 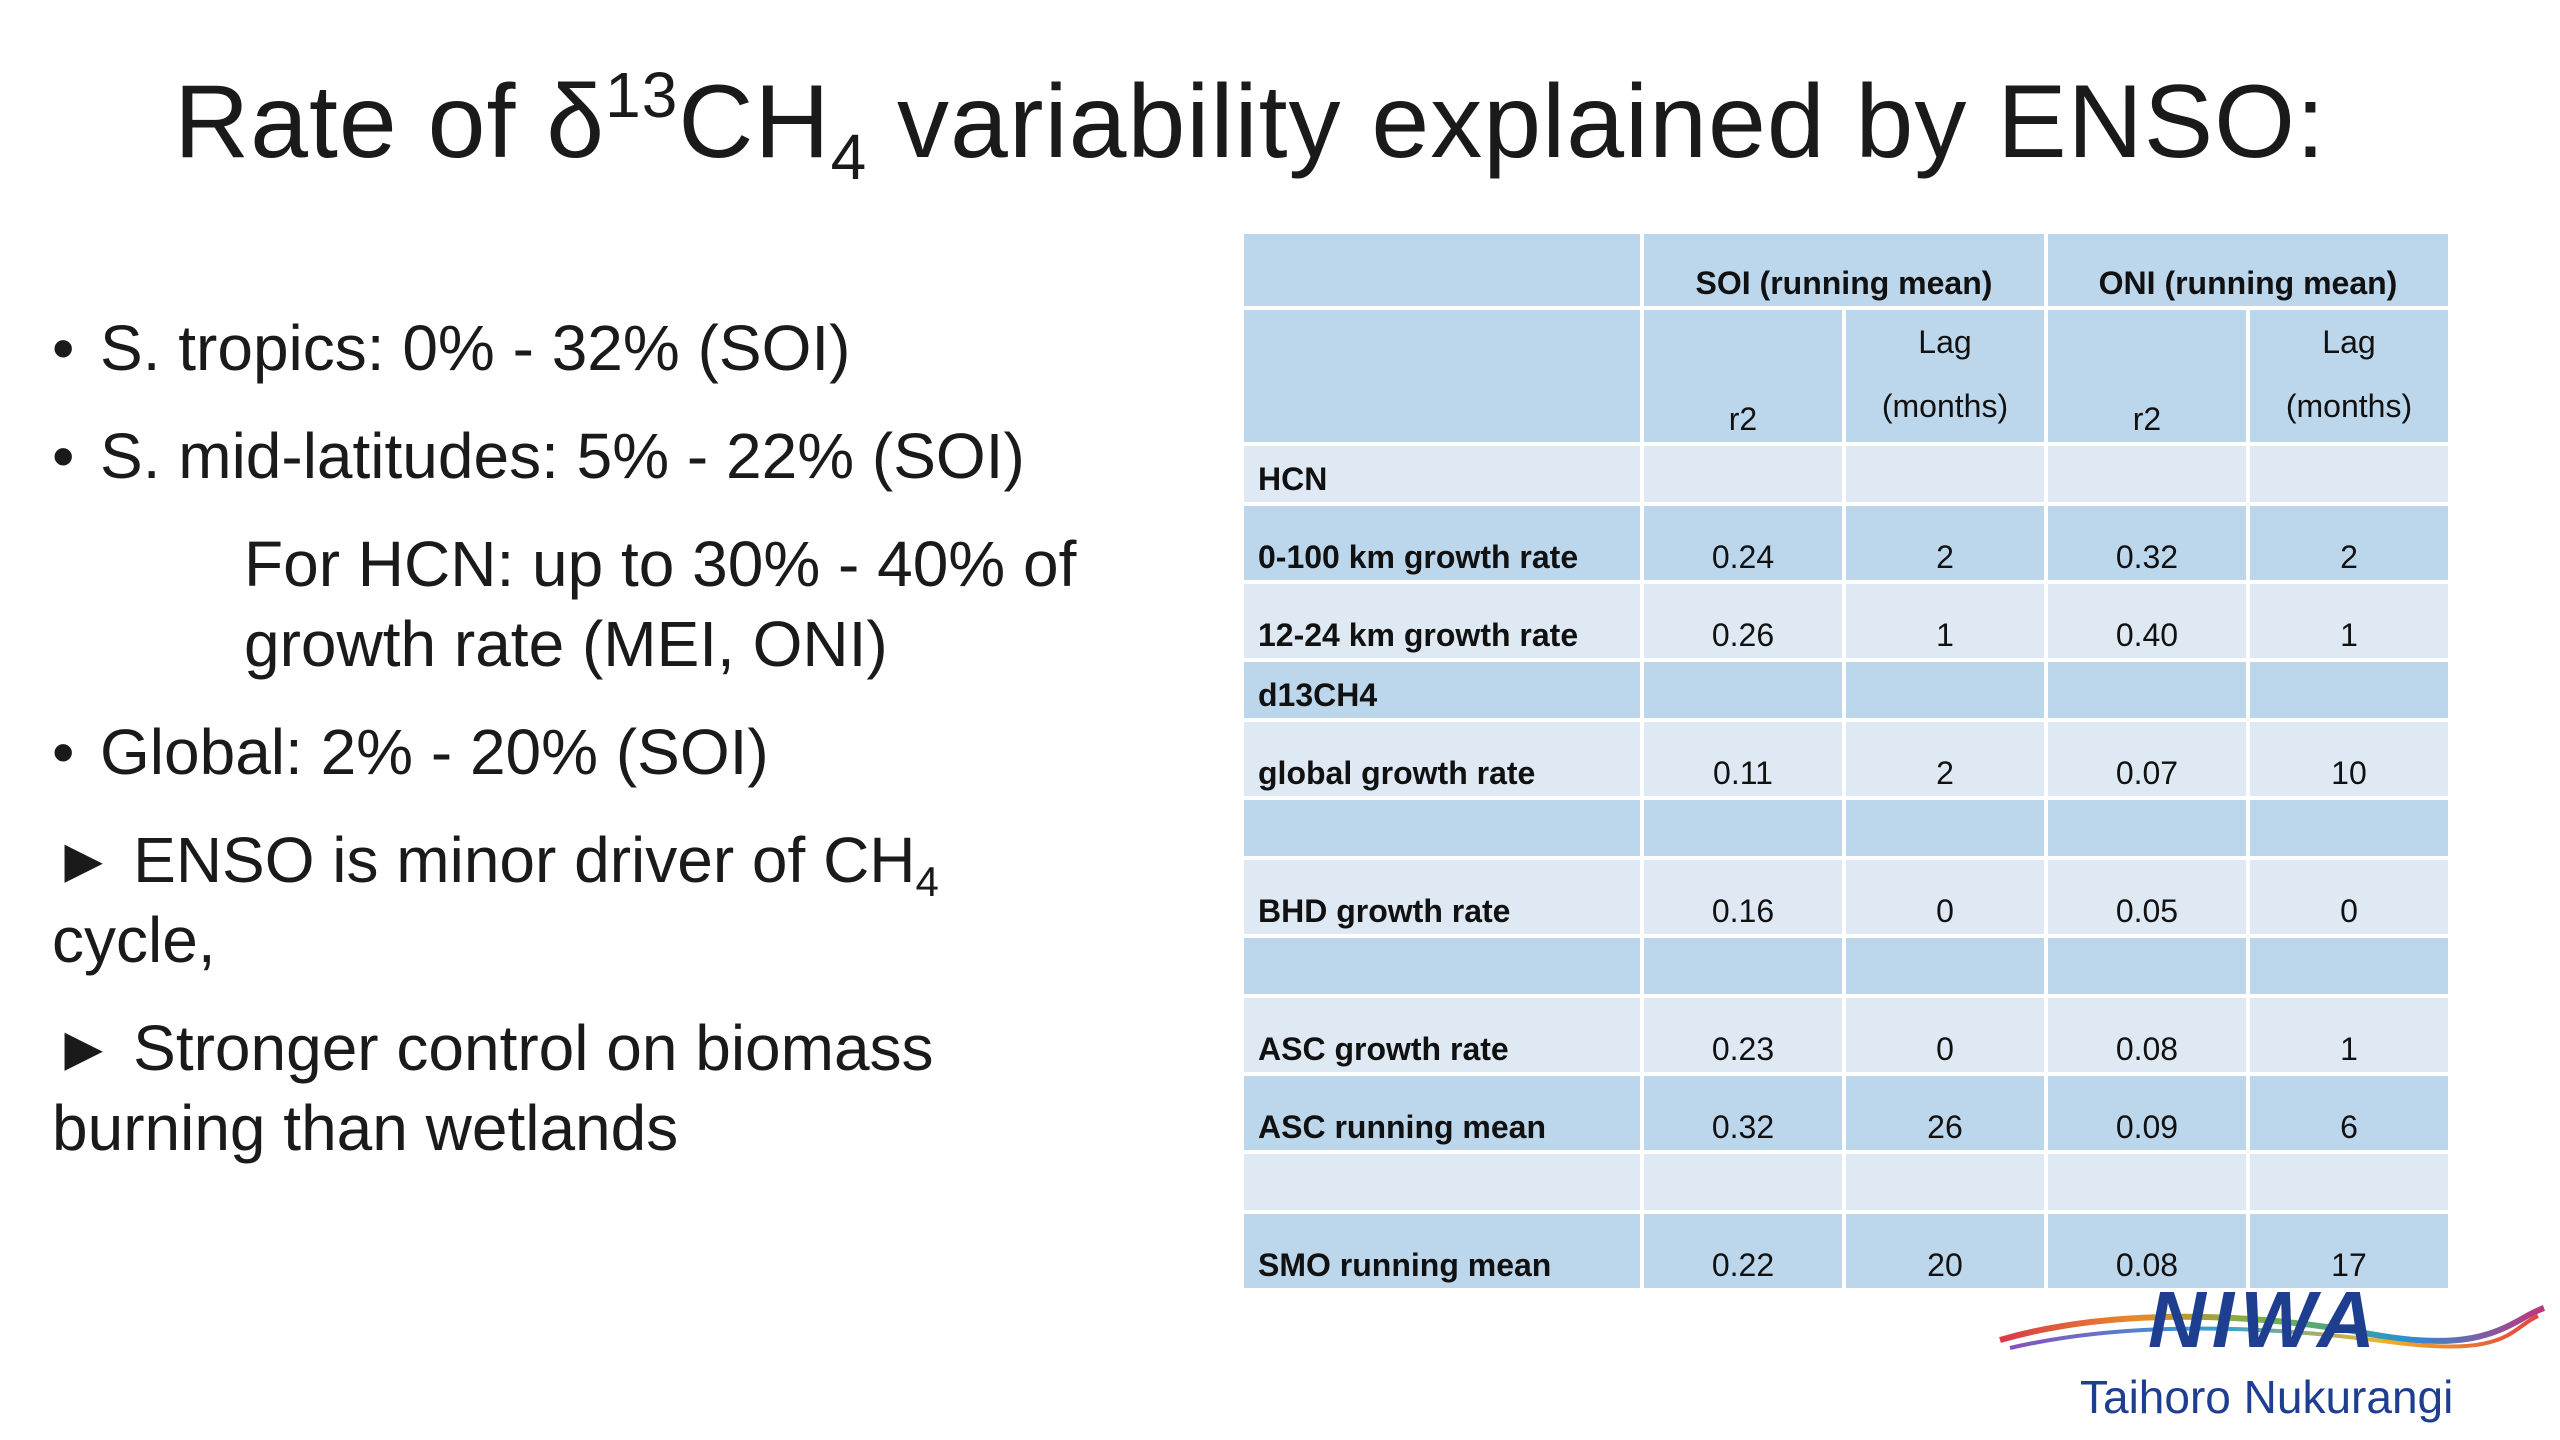 I want to click on table-row: HCN, so click(x=1846, y=474).